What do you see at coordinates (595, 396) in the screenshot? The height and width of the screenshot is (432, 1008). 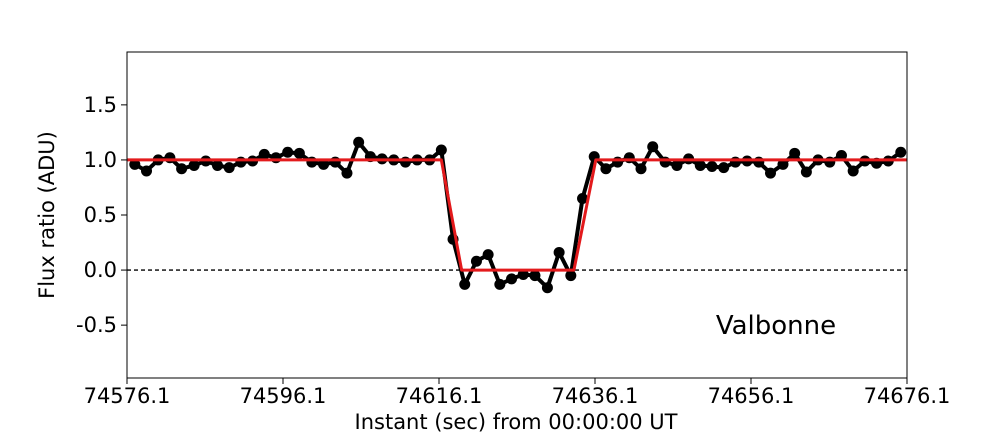 I see `x-tick-label: 74636.1` at bounding box center [595, 396].